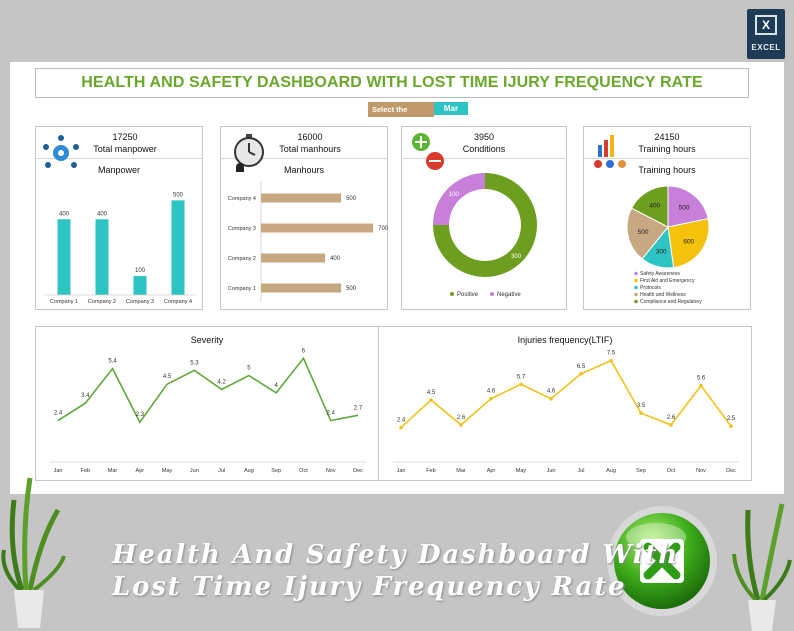  What do you see at coordinates (208, 390) in the screenshot?
I see `severity-series-line` at bounding box center [208, 390].